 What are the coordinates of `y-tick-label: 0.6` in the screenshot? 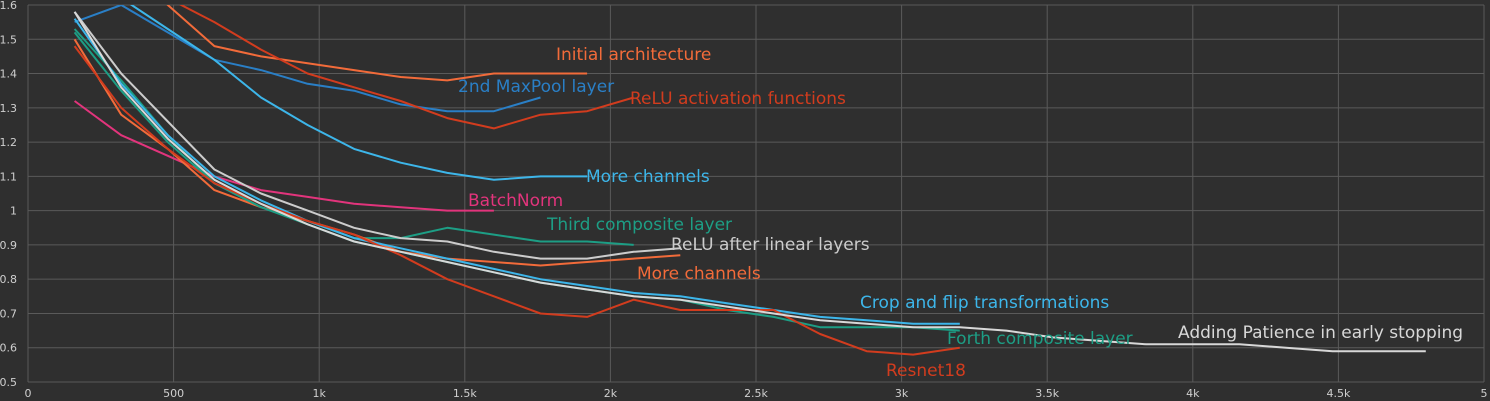 It's located at (8, 348).